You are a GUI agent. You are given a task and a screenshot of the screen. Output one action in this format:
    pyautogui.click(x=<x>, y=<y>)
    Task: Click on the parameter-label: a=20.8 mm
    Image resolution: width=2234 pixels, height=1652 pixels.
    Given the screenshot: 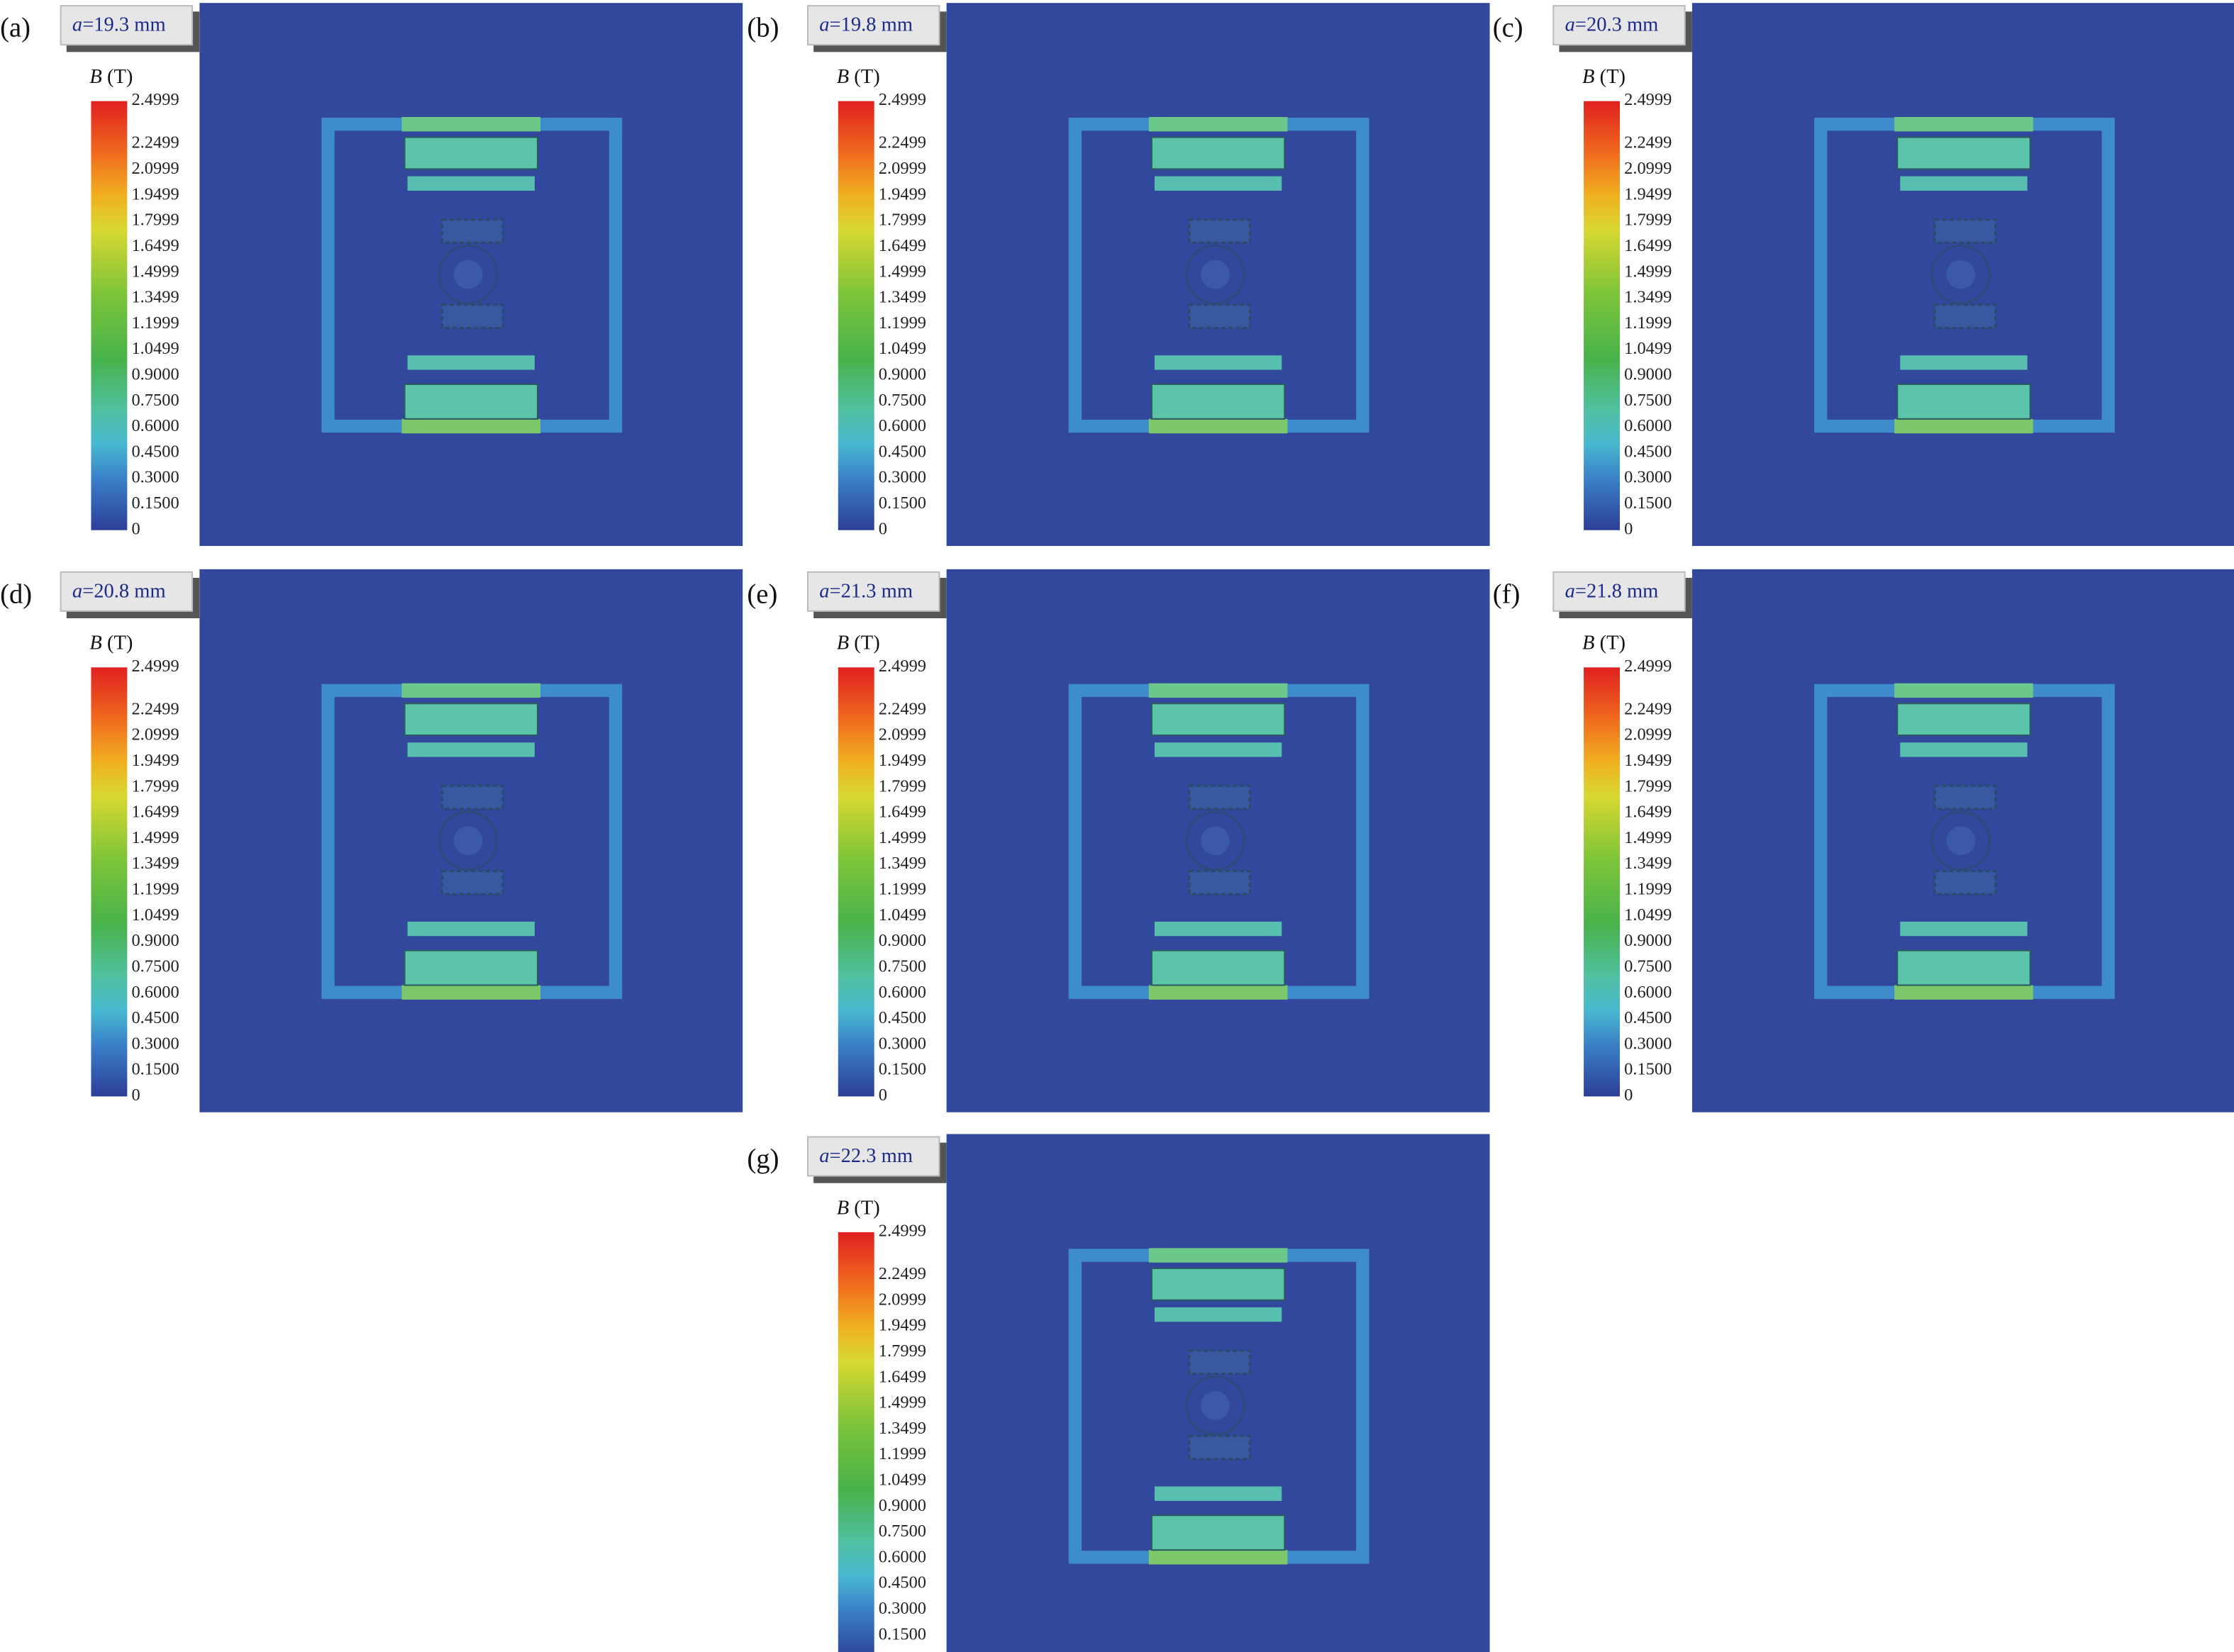 What is the action you would take?
    pyautogui.click(x=119, y=591)
    